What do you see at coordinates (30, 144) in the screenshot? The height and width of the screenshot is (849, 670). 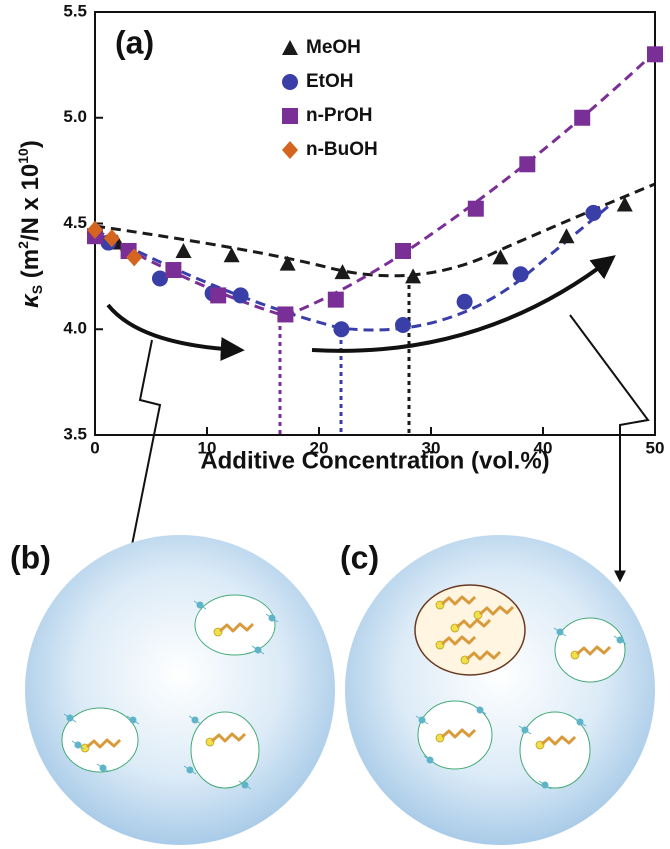 I see `y-label-part: )` at bounding box center [30, 144].